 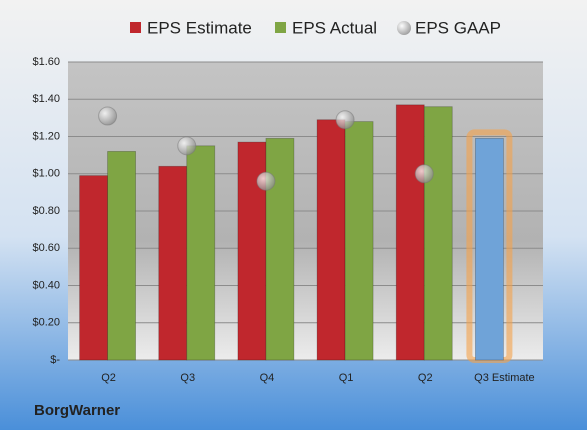 I want to click on x-tick-label: Q3 Estimate, so click(x=504, y=378).